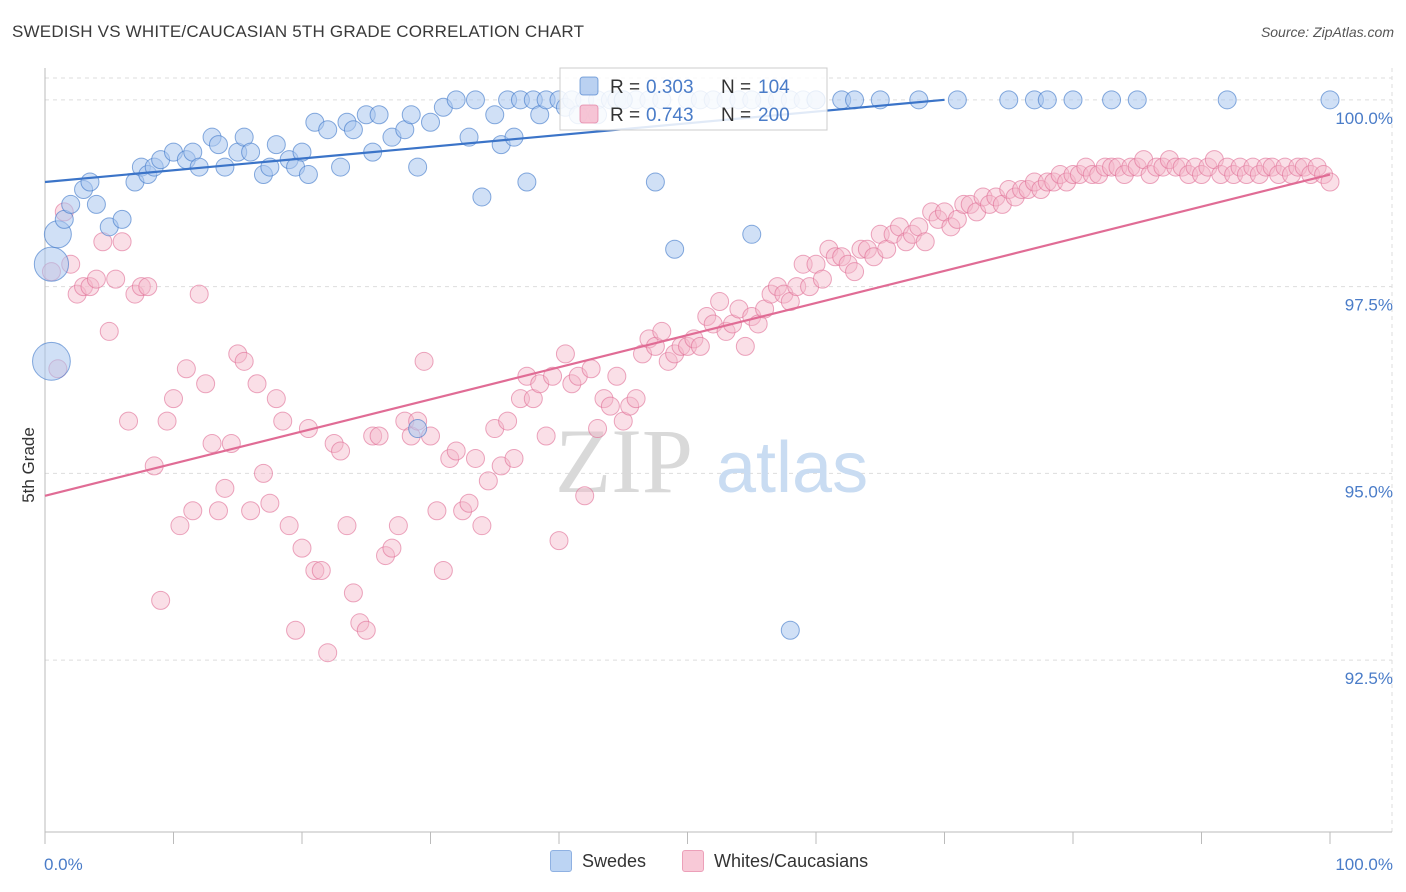  I want to click on stats-r-label: R =, so click(625, 87).